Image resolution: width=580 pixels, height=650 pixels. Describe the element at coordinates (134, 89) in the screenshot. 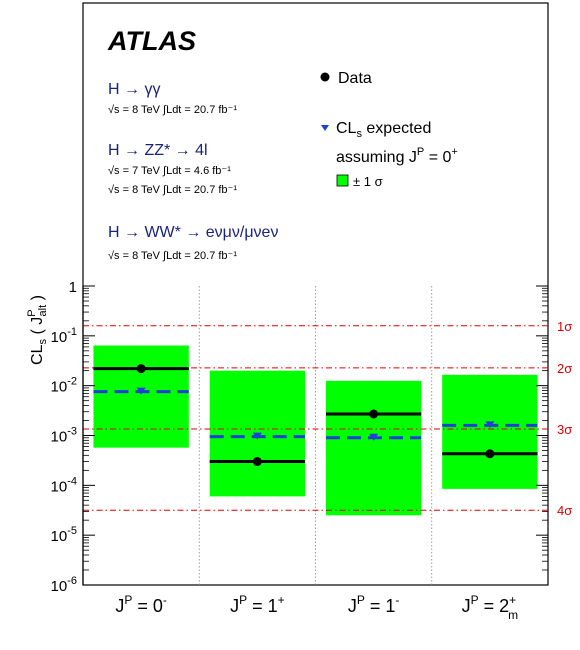

I see `channel-decay: H → γγ` at that location.